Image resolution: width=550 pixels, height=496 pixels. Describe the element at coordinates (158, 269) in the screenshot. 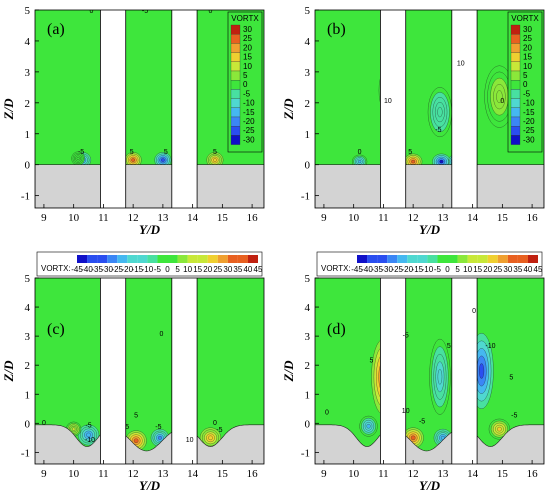

I see `legend-level: -5` at that location.